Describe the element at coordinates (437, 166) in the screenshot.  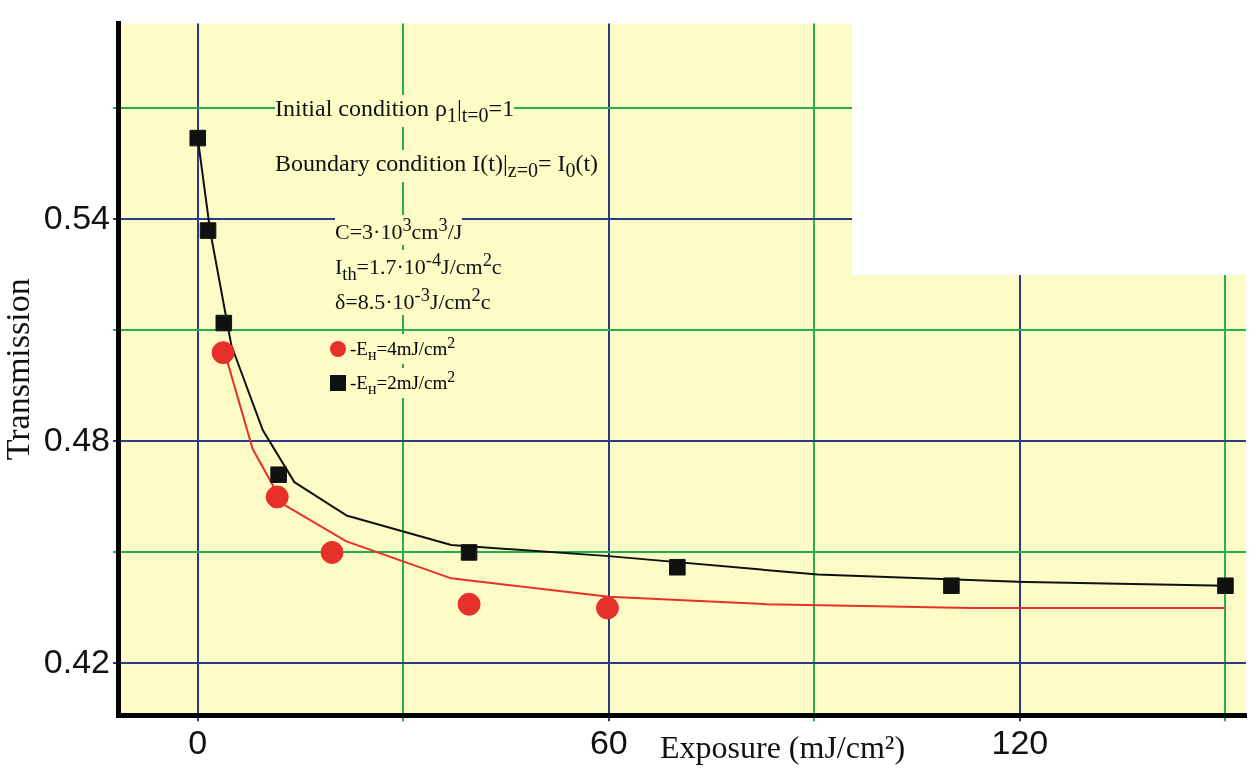
I see `annotation: Boundary condition I(t)|$_{z=0}$= I$_{0}$(t)` at that location.